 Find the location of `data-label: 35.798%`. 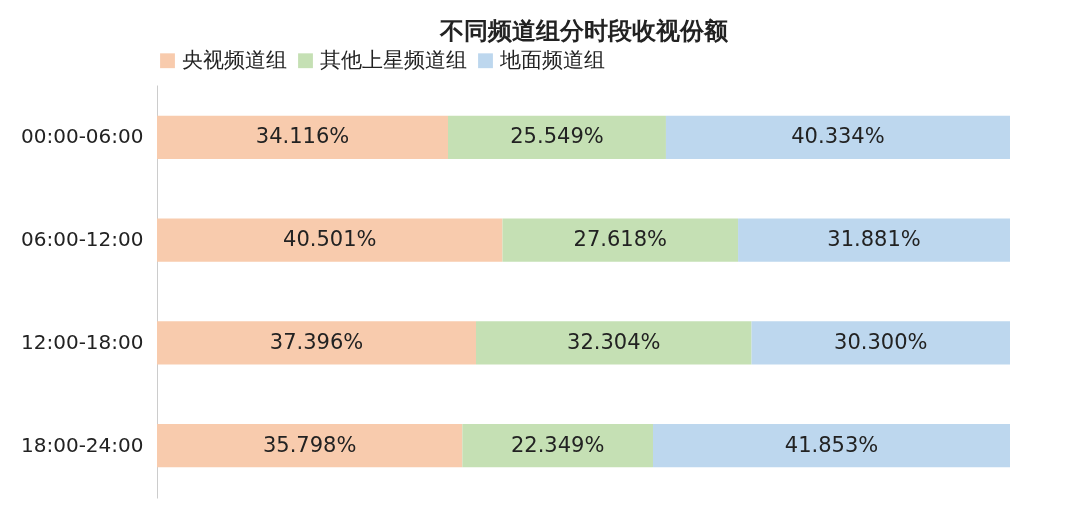

data-label: 35.798% is located at coordinates (309, 444).